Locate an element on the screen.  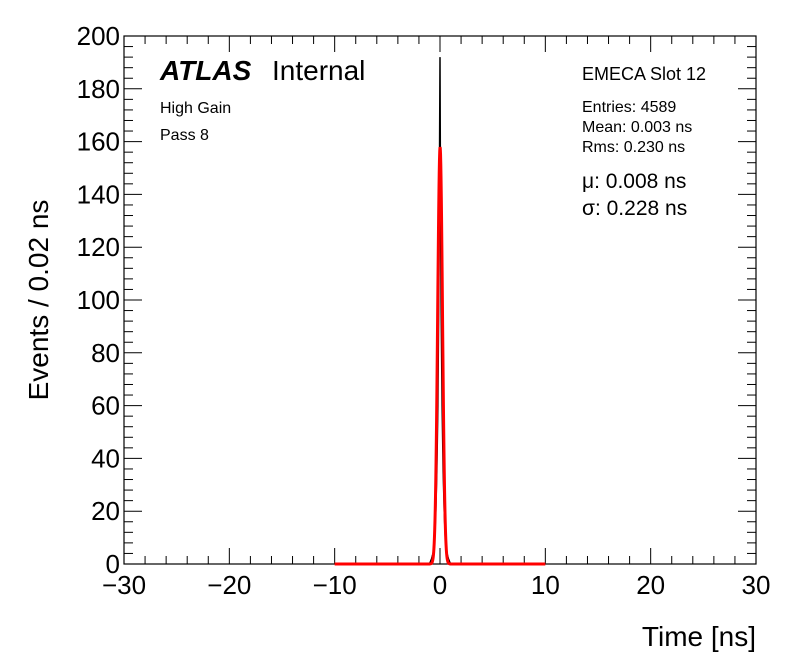
y-tick-label: 140 is located at coordinates (98, 194).